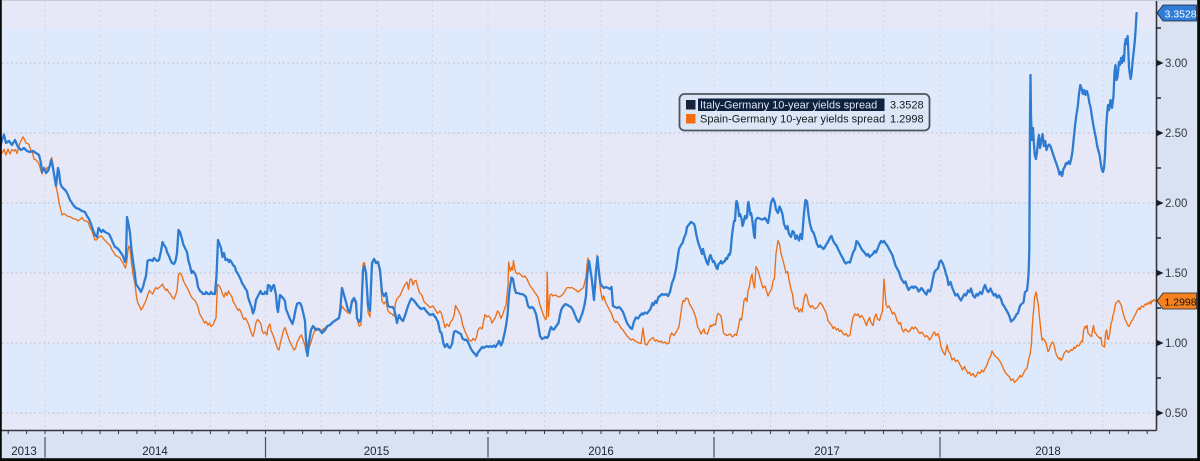 This screenshot has height=461, width=1200. Describe the element at coordinates (788, 106) in the screenshot. I see `svg-text:Italy-Germany 10-year yields s: Italy-Germany 10-year yields spread` at that location.